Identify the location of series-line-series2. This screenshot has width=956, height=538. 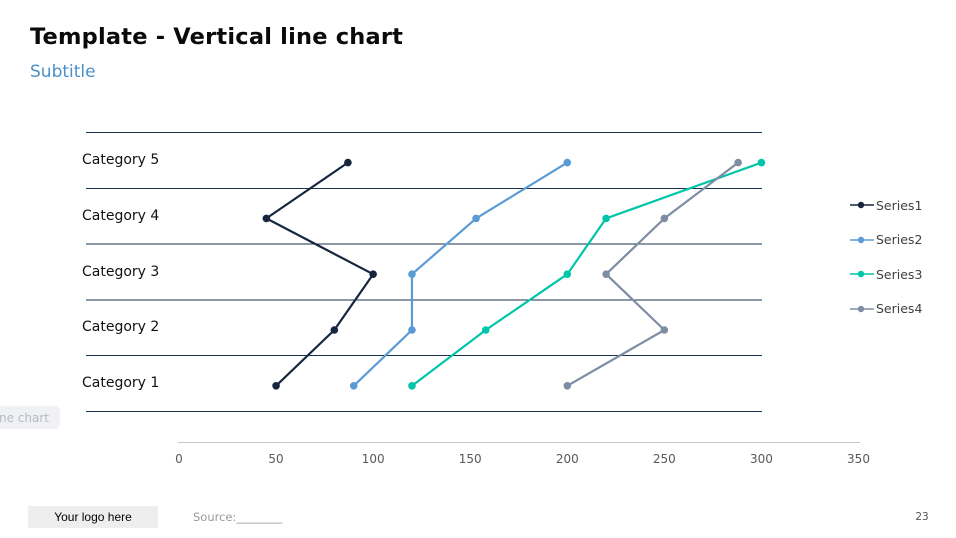
(460, 274).